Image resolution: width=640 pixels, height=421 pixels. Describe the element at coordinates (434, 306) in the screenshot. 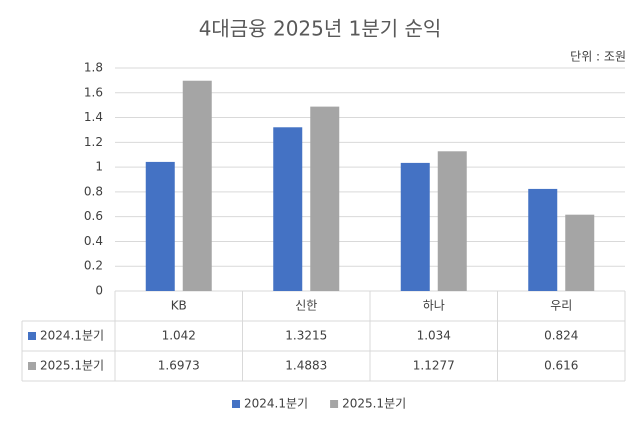

I see `x-tick-label: 하나` at that location.